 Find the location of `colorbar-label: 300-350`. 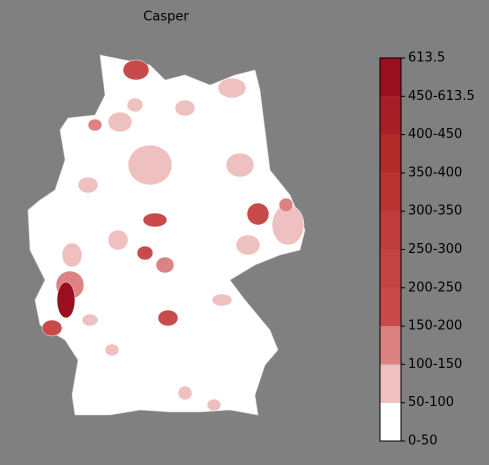

colorbar-label: 300-350 is located at coordinates (435, 211).